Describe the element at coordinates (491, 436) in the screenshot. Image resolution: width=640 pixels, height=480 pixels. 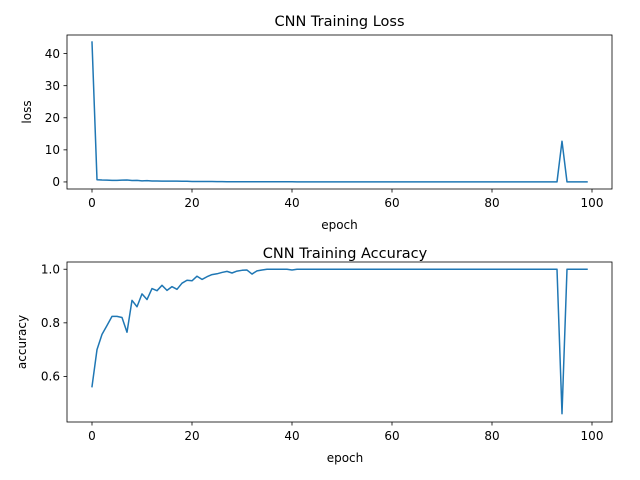
I see `accuracy-x-tick-label: 80` at that location.